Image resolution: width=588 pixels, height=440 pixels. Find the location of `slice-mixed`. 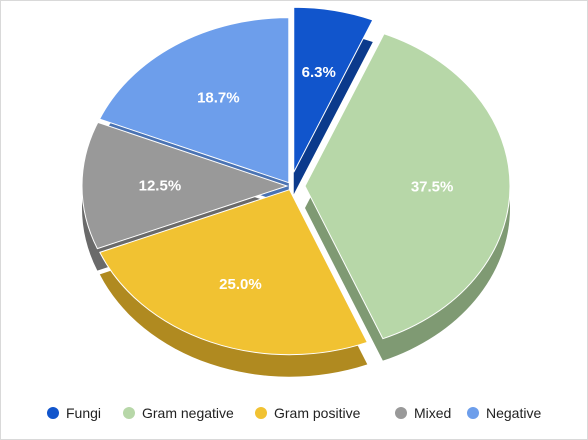

slice-mixed is located at coordinates (185, 185).